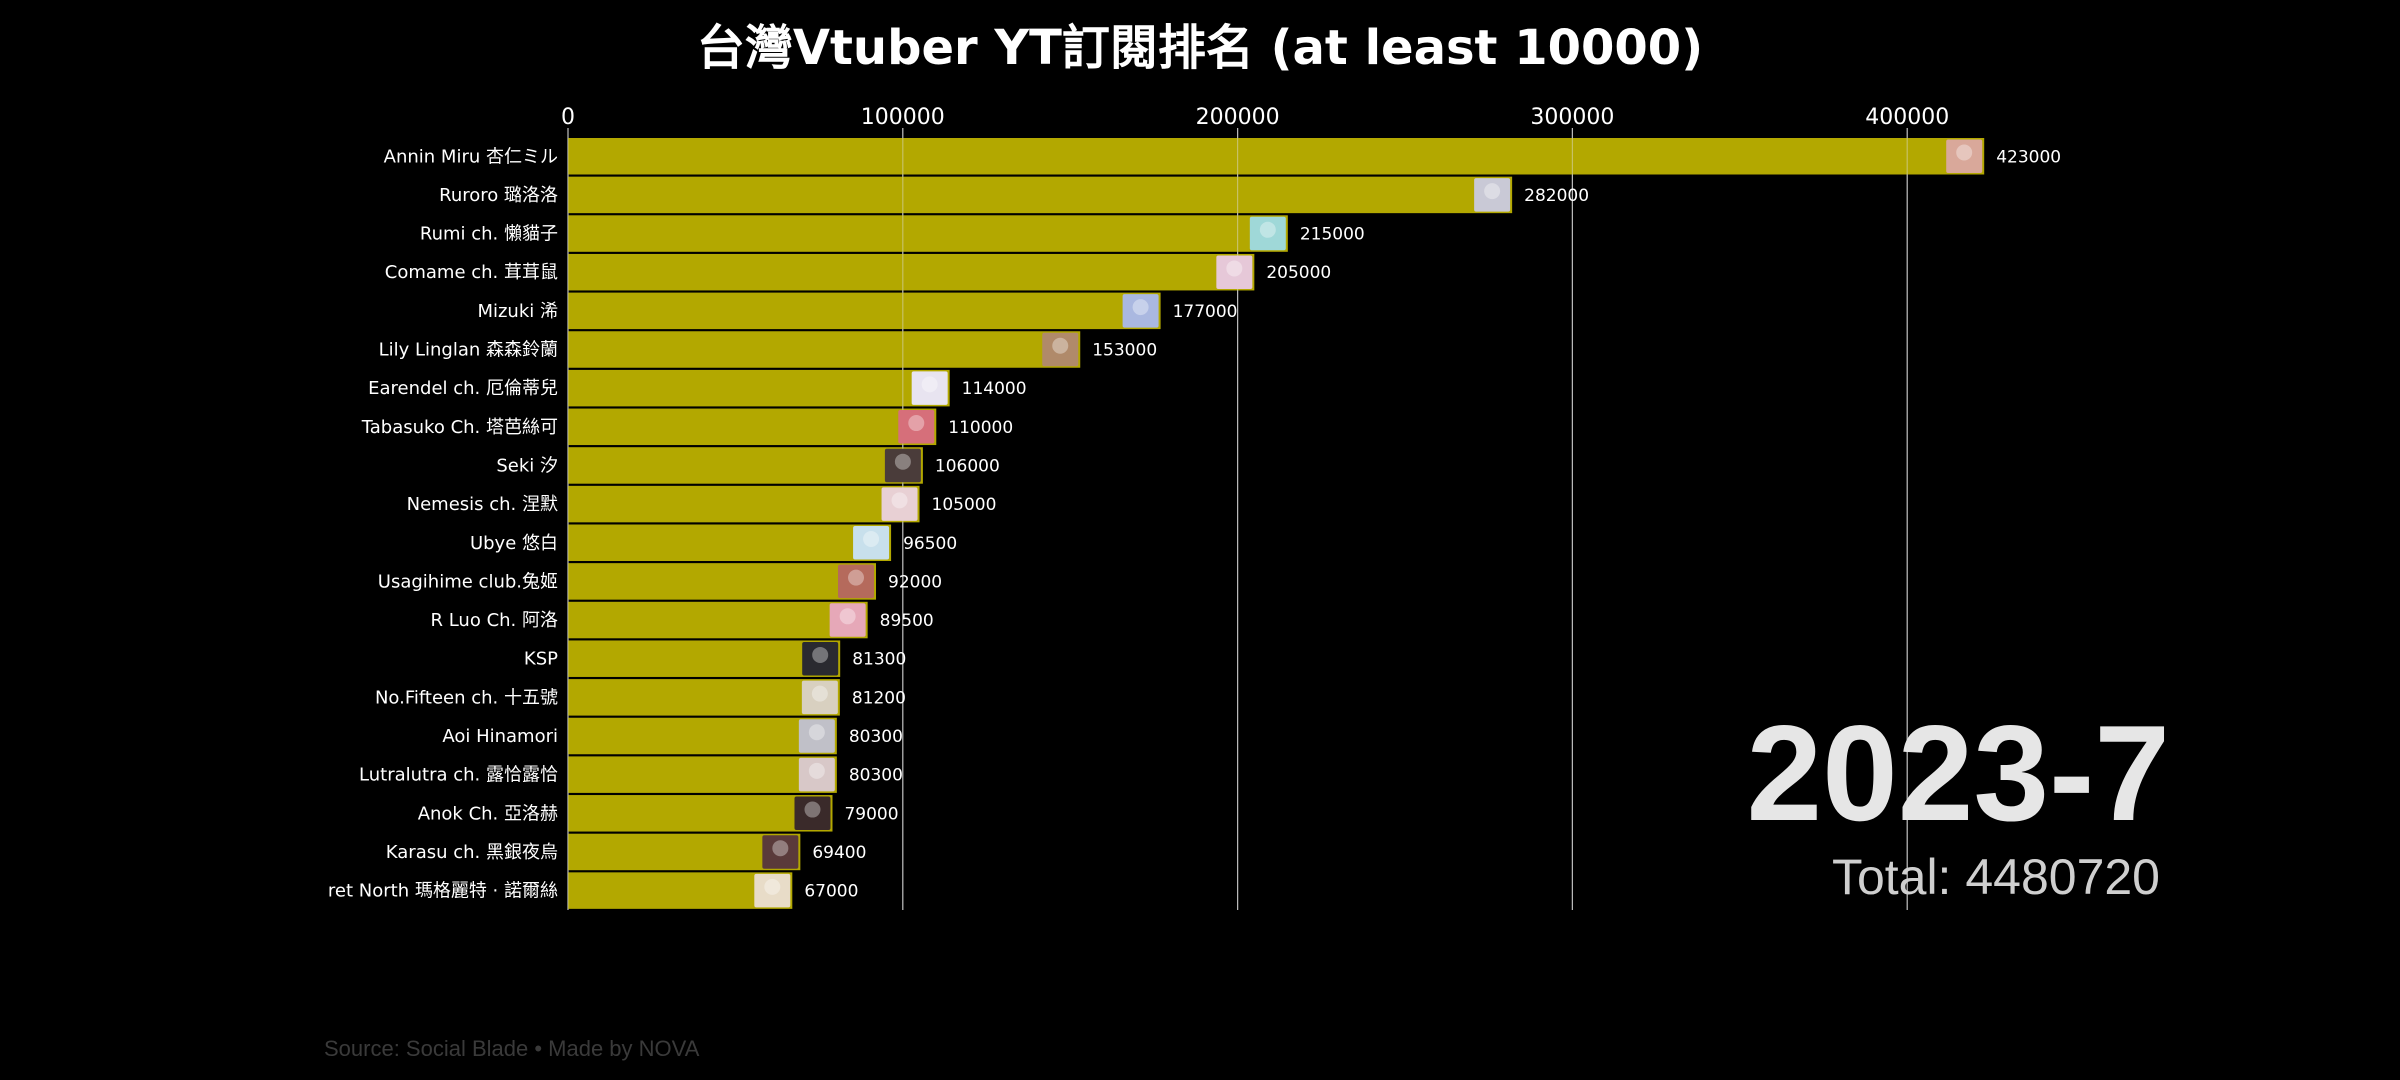 This screenshot has width=2400, height=1080. Describe the element at coordinates (458, 775) in the screenshot. I see `category-label: Lutralutra ch. 露恰露恰` at that location.